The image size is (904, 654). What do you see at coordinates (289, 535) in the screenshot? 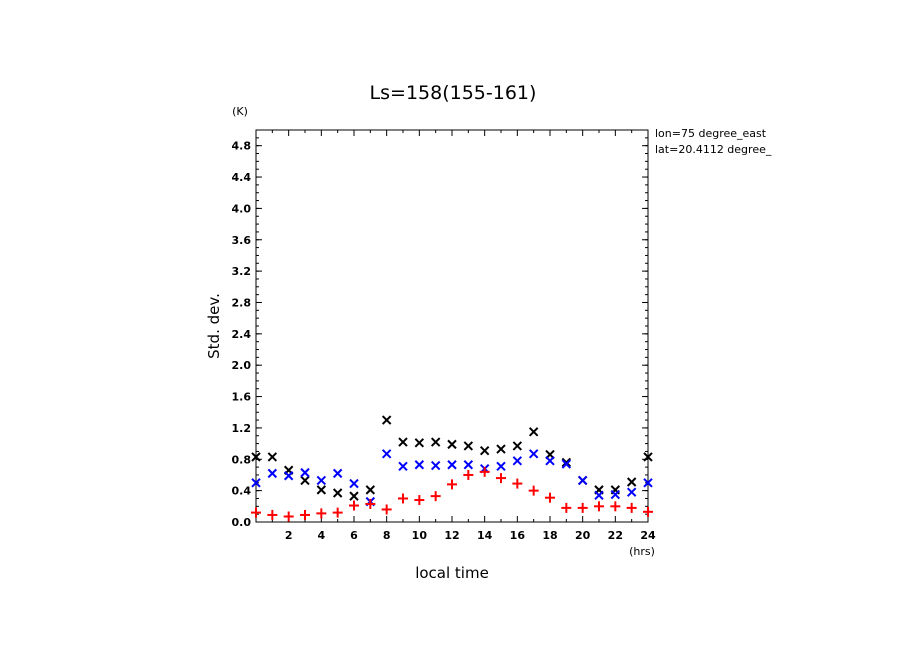
I see `x-tick-label: 2` at bounding box center [289, 535].